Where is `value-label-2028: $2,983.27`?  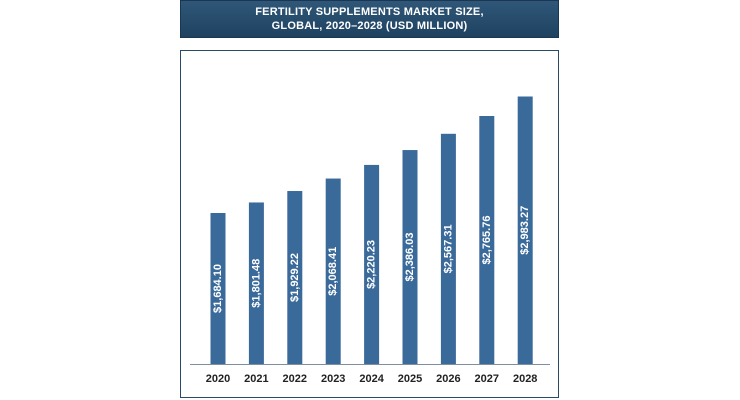 value-label-2028: $2,983.27 is located at coordinates (525, 230).